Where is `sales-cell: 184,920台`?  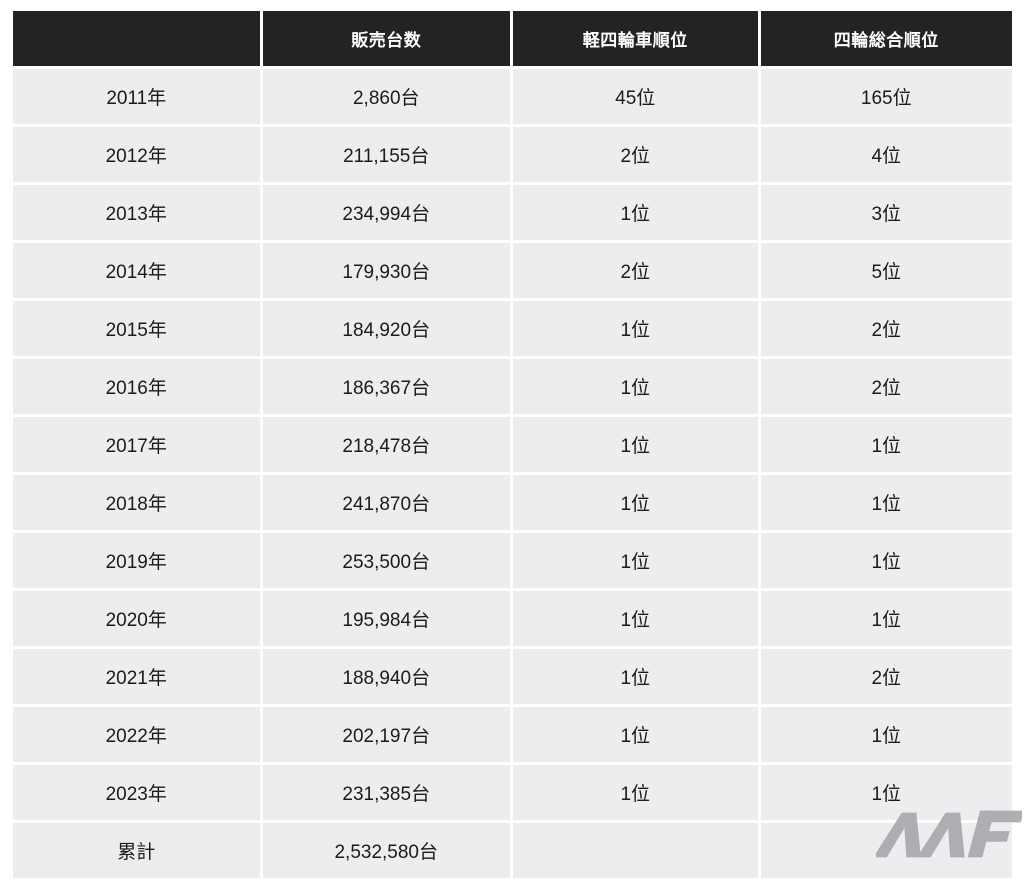 sales-cell: 184,920台 is located at coordinates (386, 328).